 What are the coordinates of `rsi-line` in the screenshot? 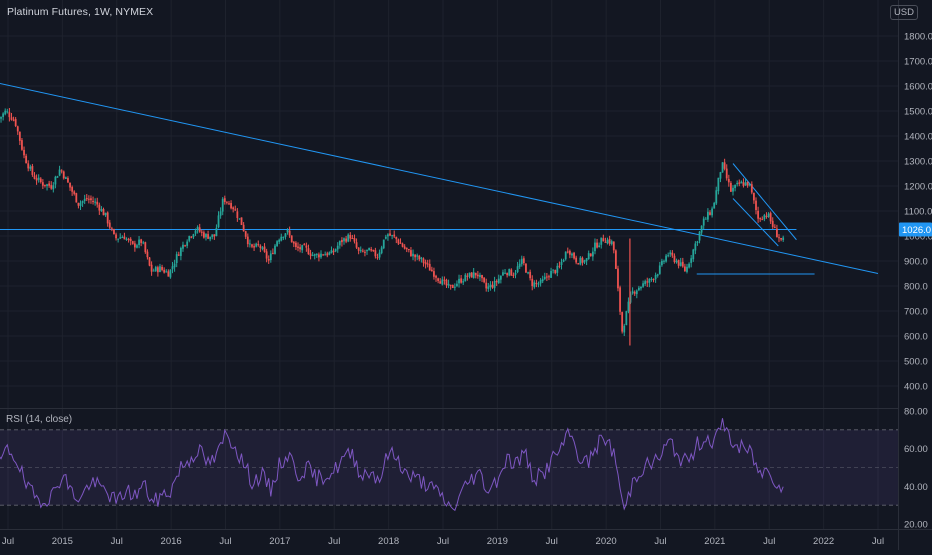 It's located at (392, 465).